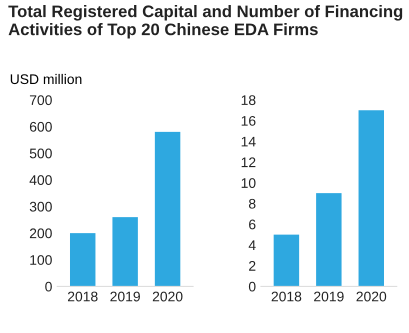 The image size is (409, 333). Describe the element at coordinates (249, 121) in the screenshot. I see `y-tick-label: 16` at that location.